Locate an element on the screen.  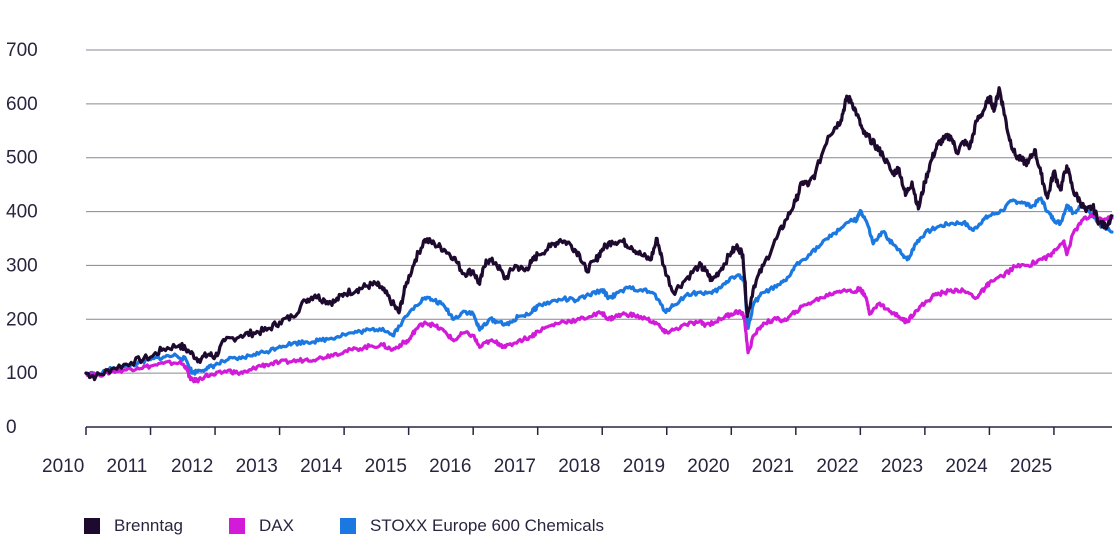
legend-label-dax: DAX is located at coordinates (276, 525).